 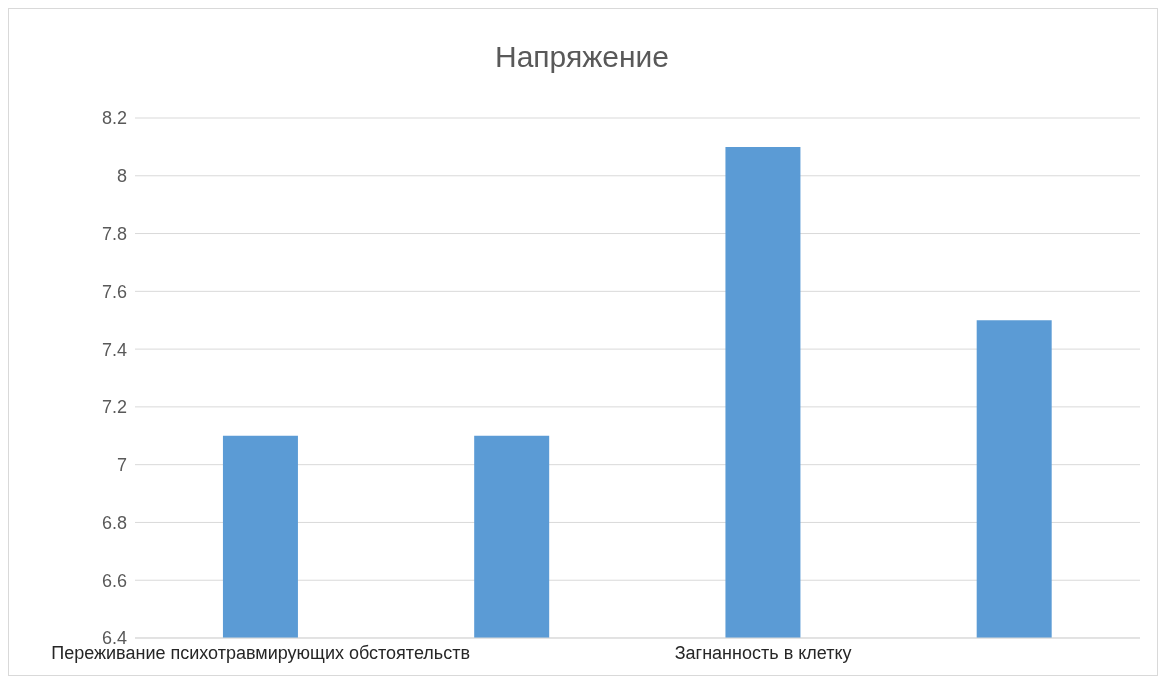 I want to click on y-tick-label: 7.6, so click(x=114, y=291).